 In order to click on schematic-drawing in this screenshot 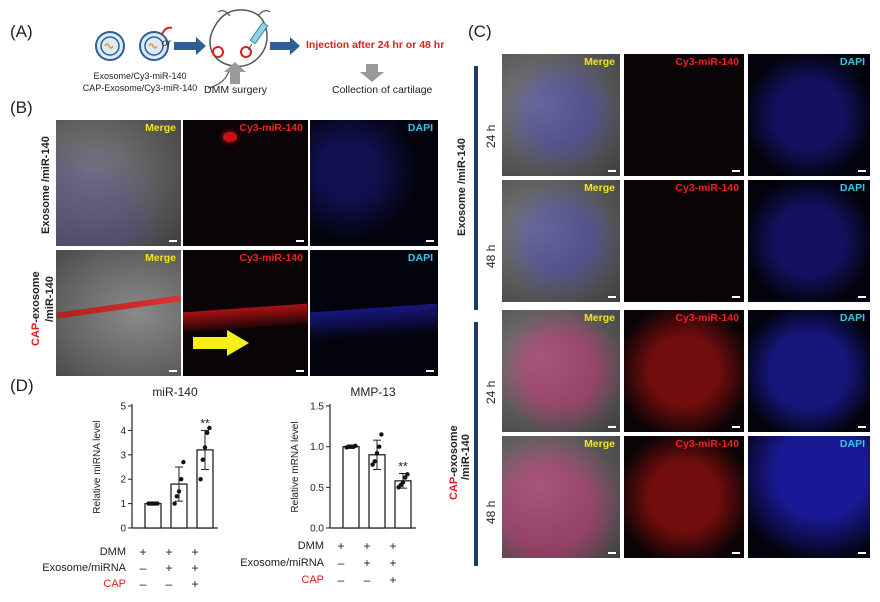, I will do `click(239, 49)`.